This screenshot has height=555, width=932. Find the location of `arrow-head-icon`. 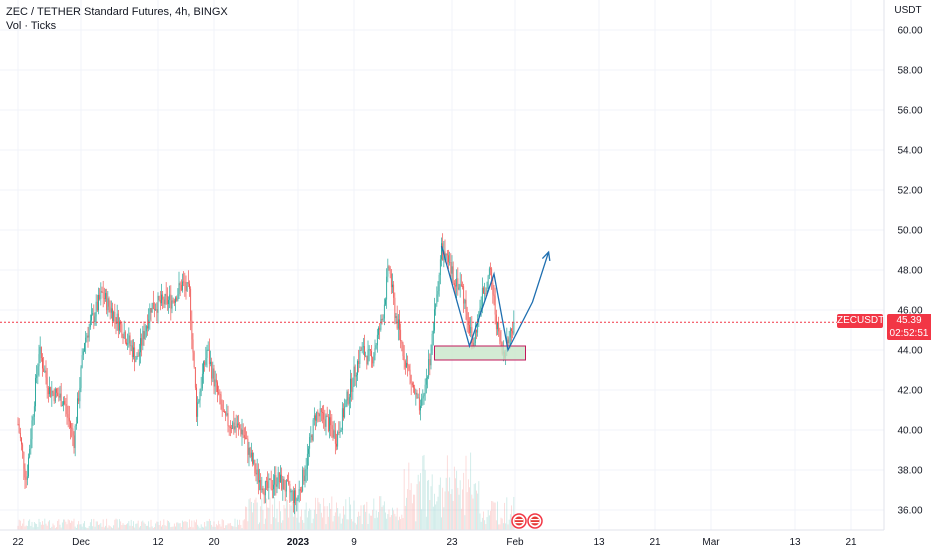

arrow-head-icon is located at coordinates (546, 256).